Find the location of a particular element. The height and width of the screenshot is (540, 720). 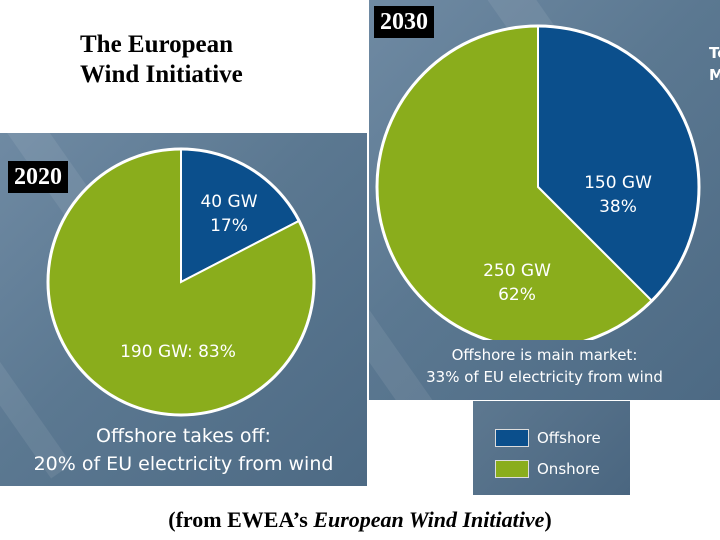

corner-text-line-2: M is located at coordinates (714, 75).